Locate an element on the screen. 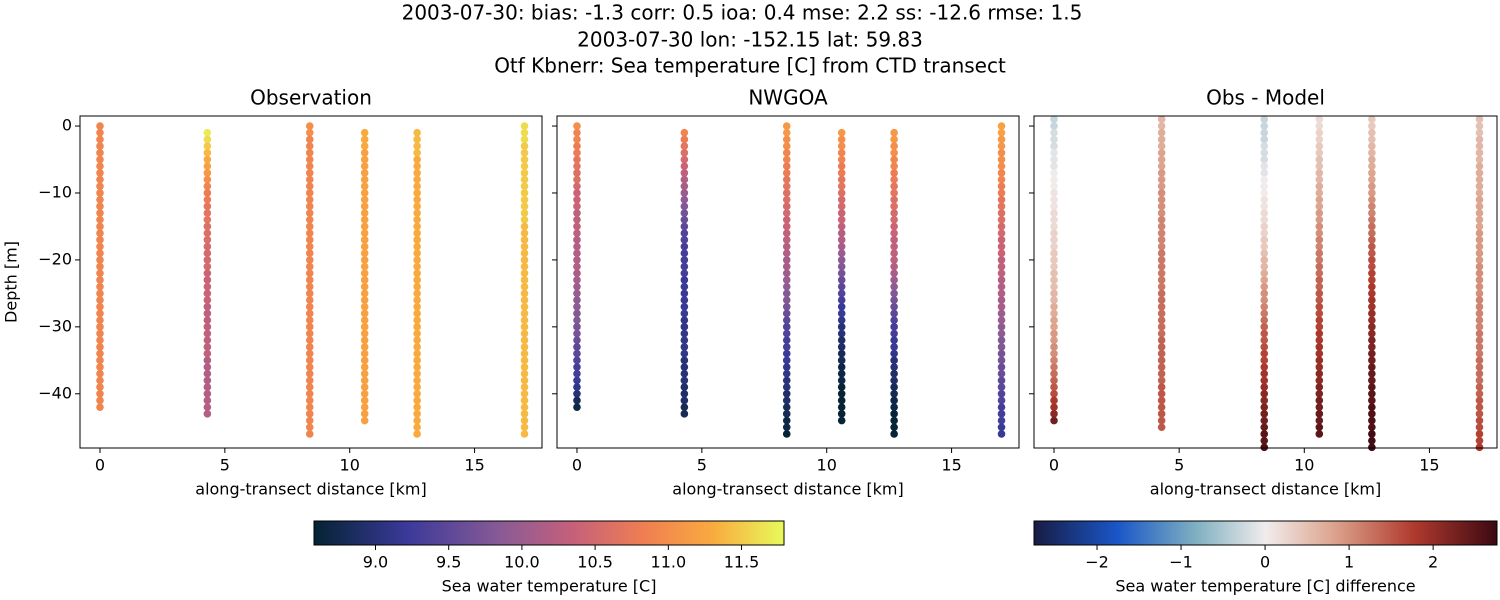 This screenshot has height=600, width=1500. panel-title: Observation is located at coordinates (311, 98).